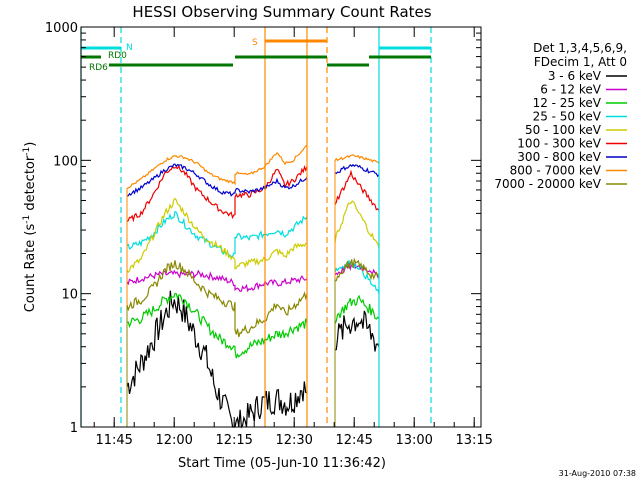  Describe the element at coordinates (357, 224) in the screenshot. I see `series-line-50-100-kev-seg2` at that location.